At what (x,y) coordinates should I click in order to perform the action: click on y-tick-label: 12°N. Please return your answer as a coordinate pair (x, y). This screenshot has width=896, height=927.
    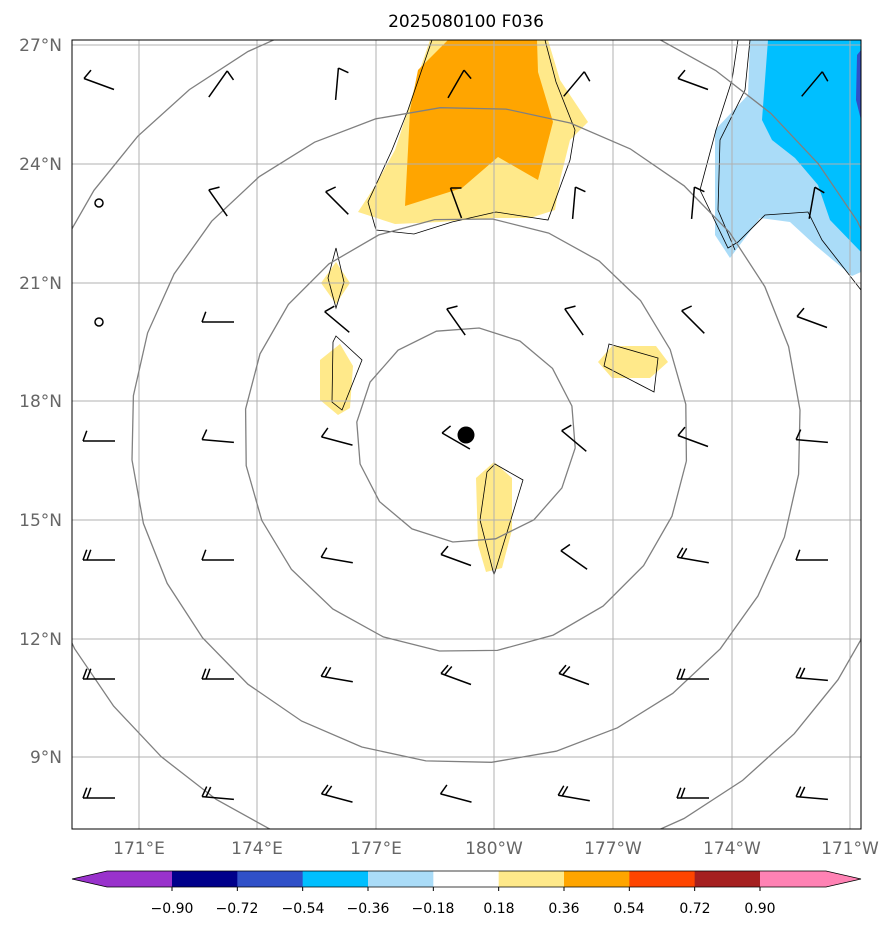
    Looking at the image, I should click on (40, 640).